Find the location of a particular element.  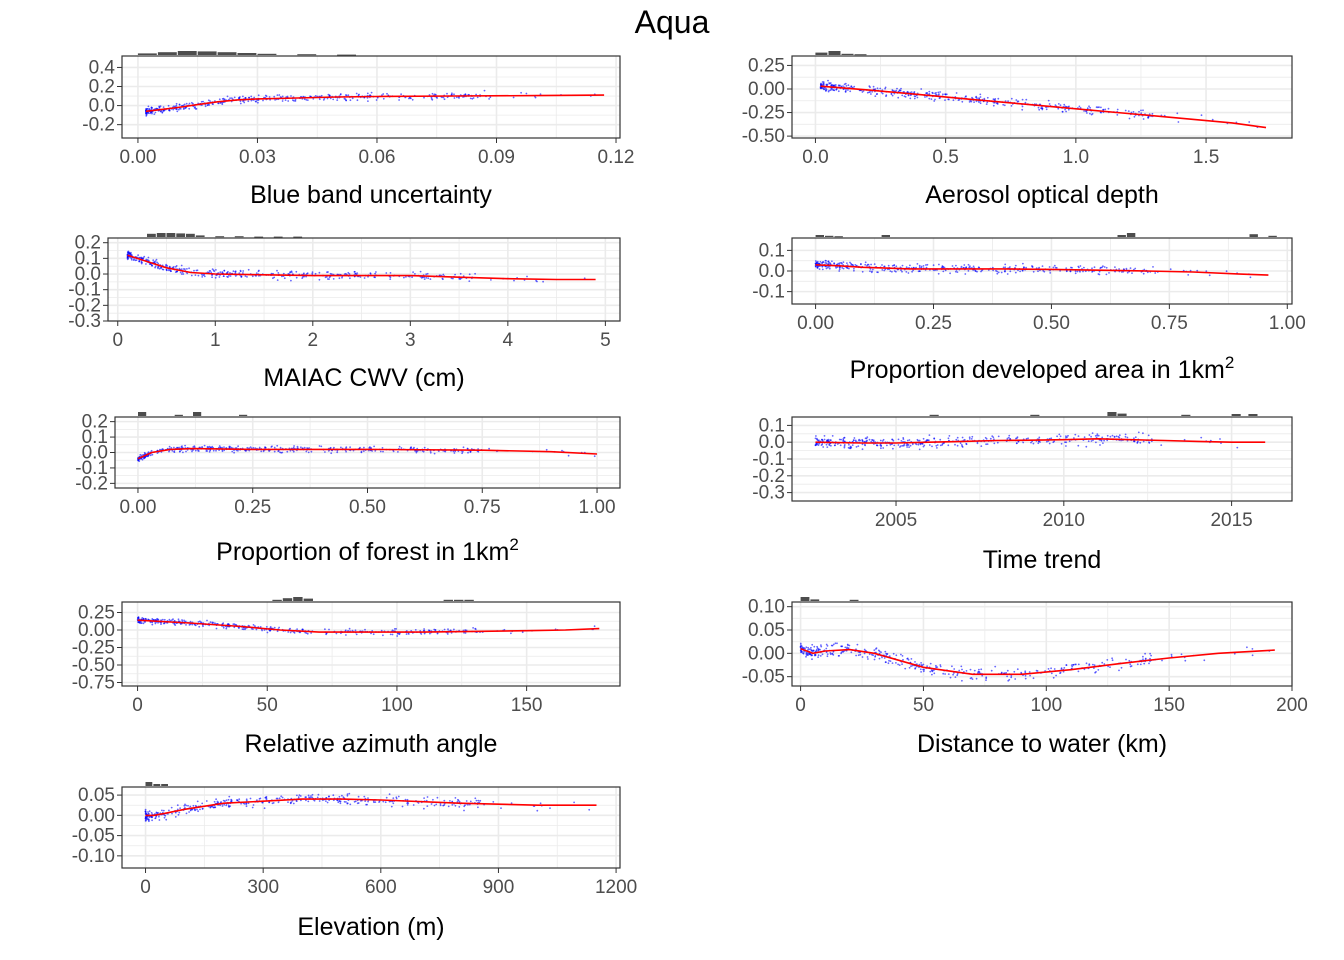

x-tick-label: 150 is located at coordinates (527, 705).